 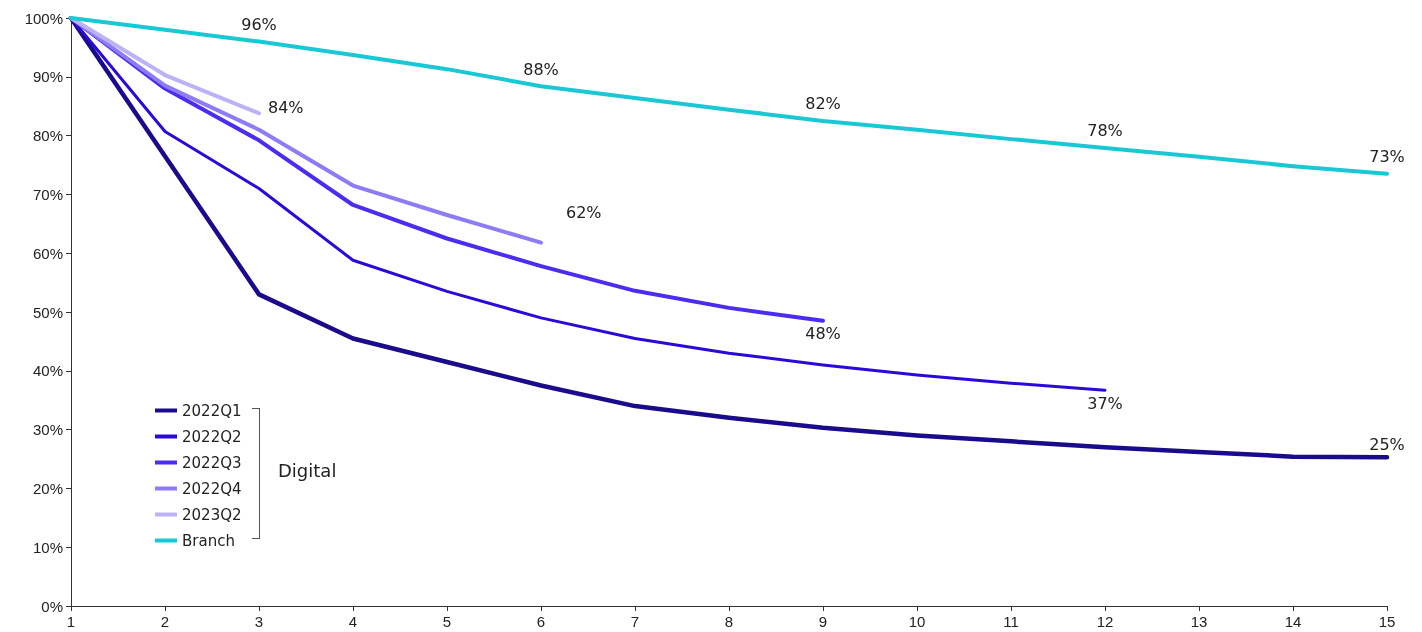 I want to click on data-label: 82%, so click(x=823, y=104).